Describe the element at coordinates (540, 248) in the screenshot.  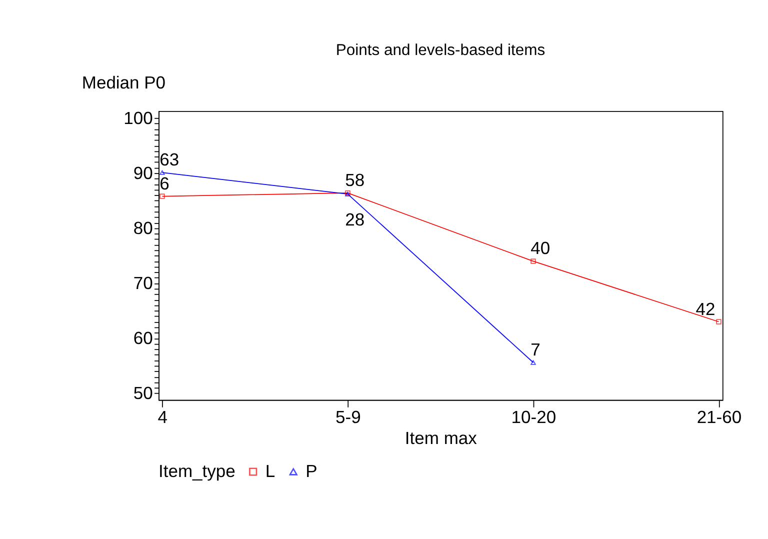
I see `annotation: 40` at that location.